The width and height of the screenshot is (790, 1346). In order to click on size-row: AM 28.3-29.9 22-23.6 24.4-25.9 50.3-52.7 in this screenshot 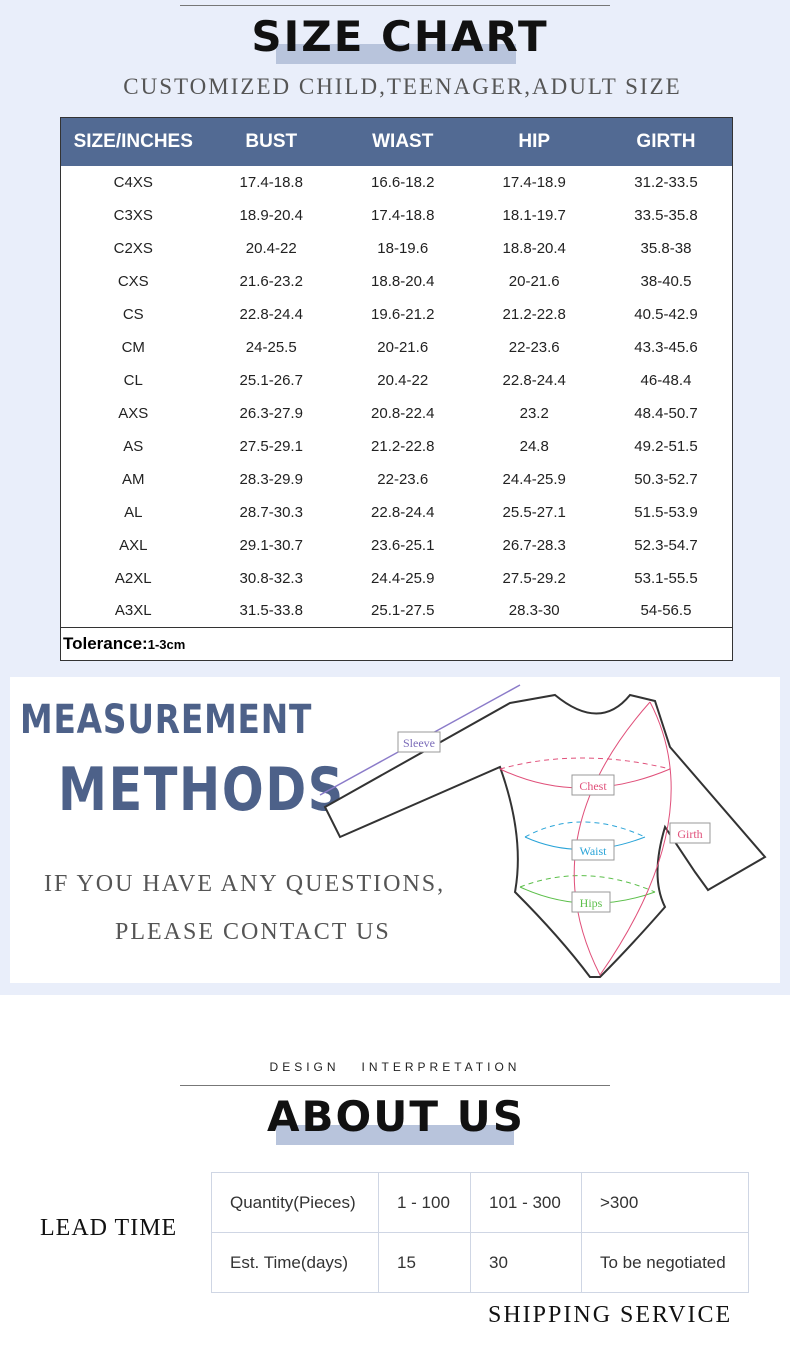, I will do `click(397, 479)`.